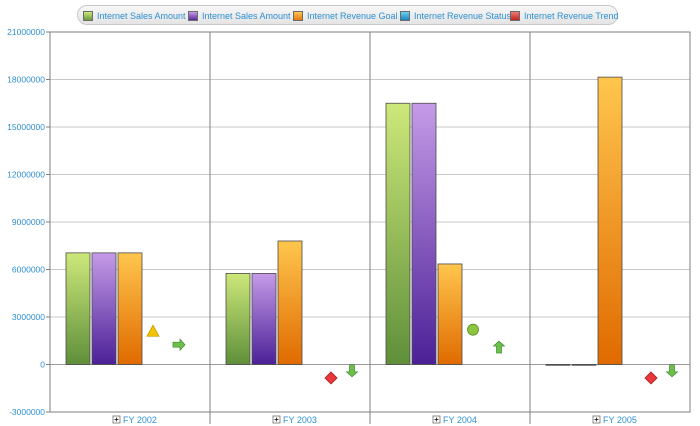  What do you see at coordinates (620, 420) in the screenshot?
I see `x-category-label: FY 2005` at bounding box center [620, 420].